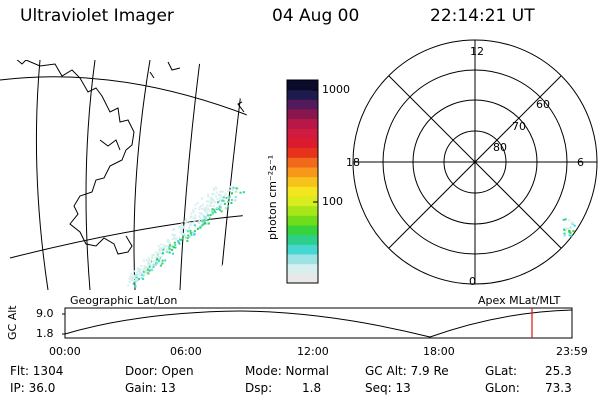 This screenshot has width=600, height=400. Describe the element at coordinates (97, 16) in the screenshot. I see `instrument-title: Ultraviolet Imager` at that location.